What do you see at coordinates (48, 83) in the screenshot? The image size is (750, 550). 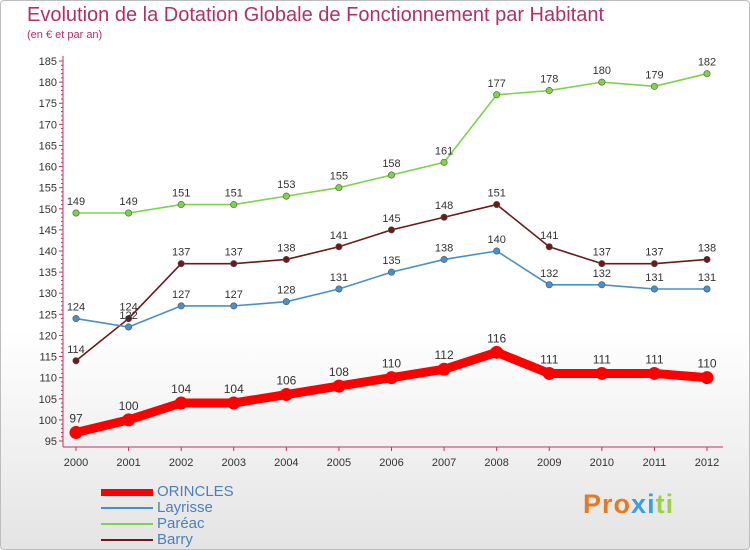 I see `y-tick-label: 180` at bounding box center [48, 83].